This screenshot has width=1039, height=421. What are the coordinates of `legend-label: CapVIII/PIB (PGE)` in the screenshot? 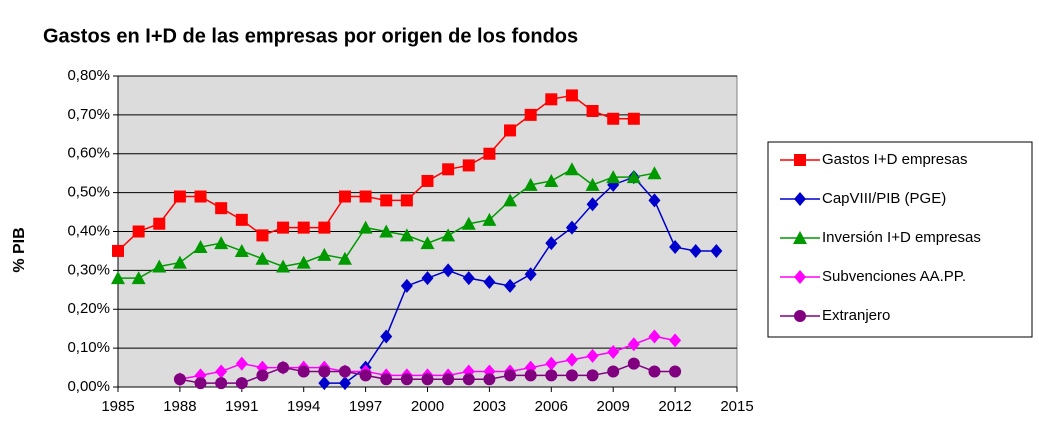 It's located at (884, 198).